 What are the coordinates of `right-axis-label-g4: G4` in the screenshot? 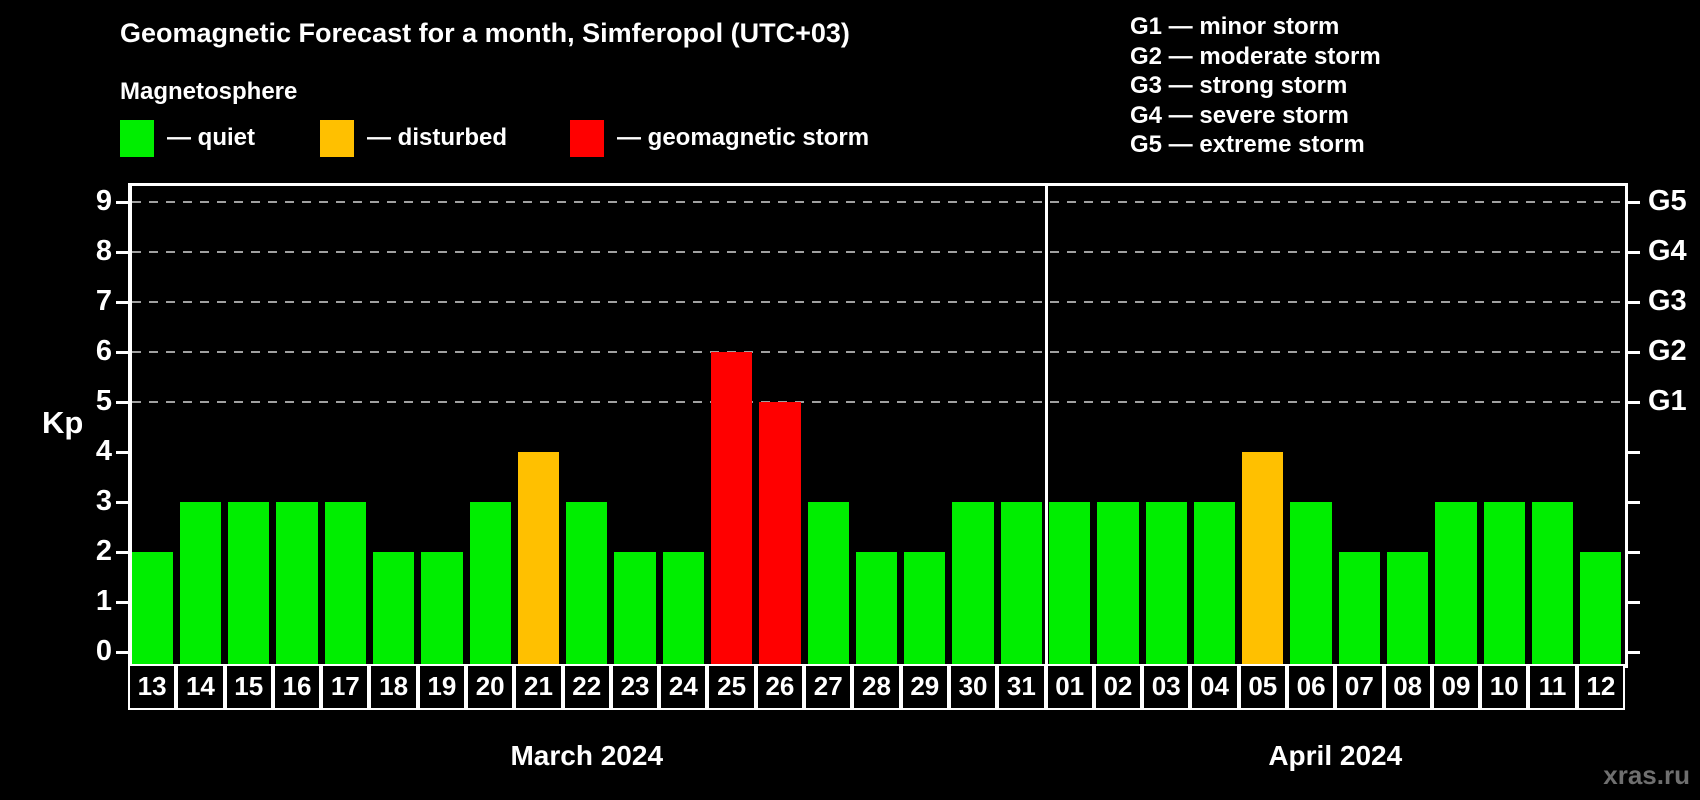 It's located at (1667, 251).